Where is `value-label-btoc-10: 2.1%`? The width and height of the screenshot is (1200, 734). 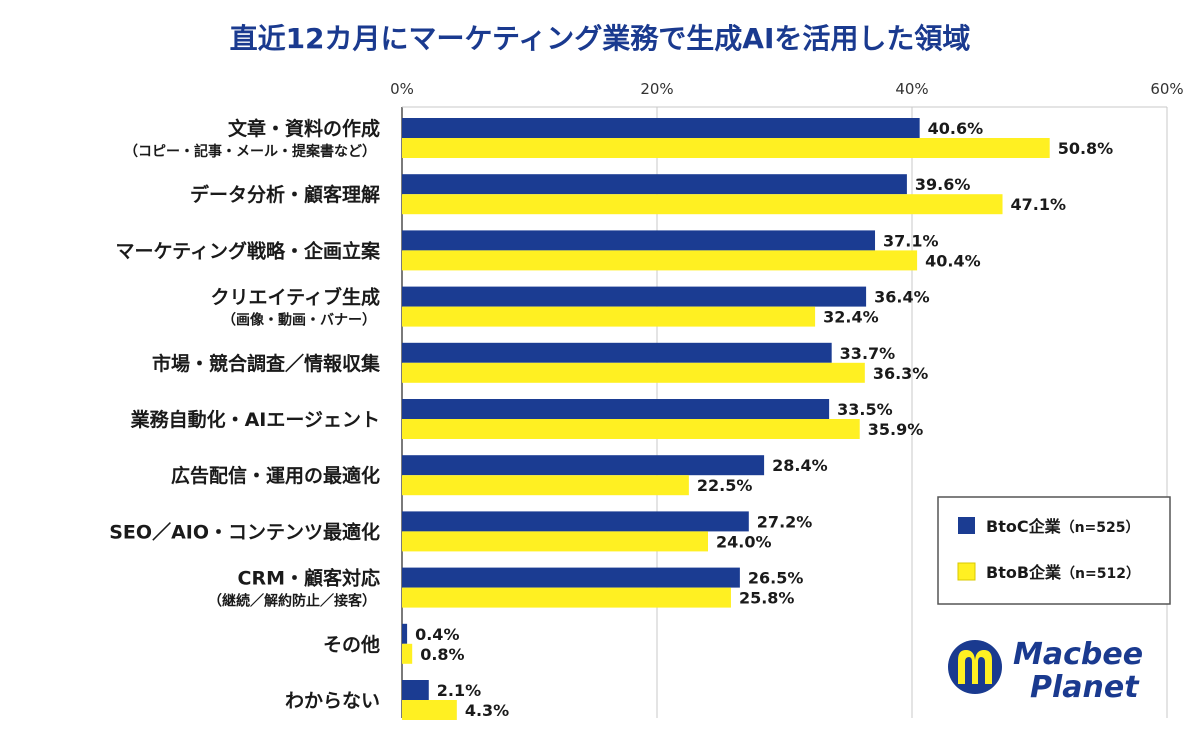 value-label-btoc-10: 2.1% is located at coordinates (459, 690).